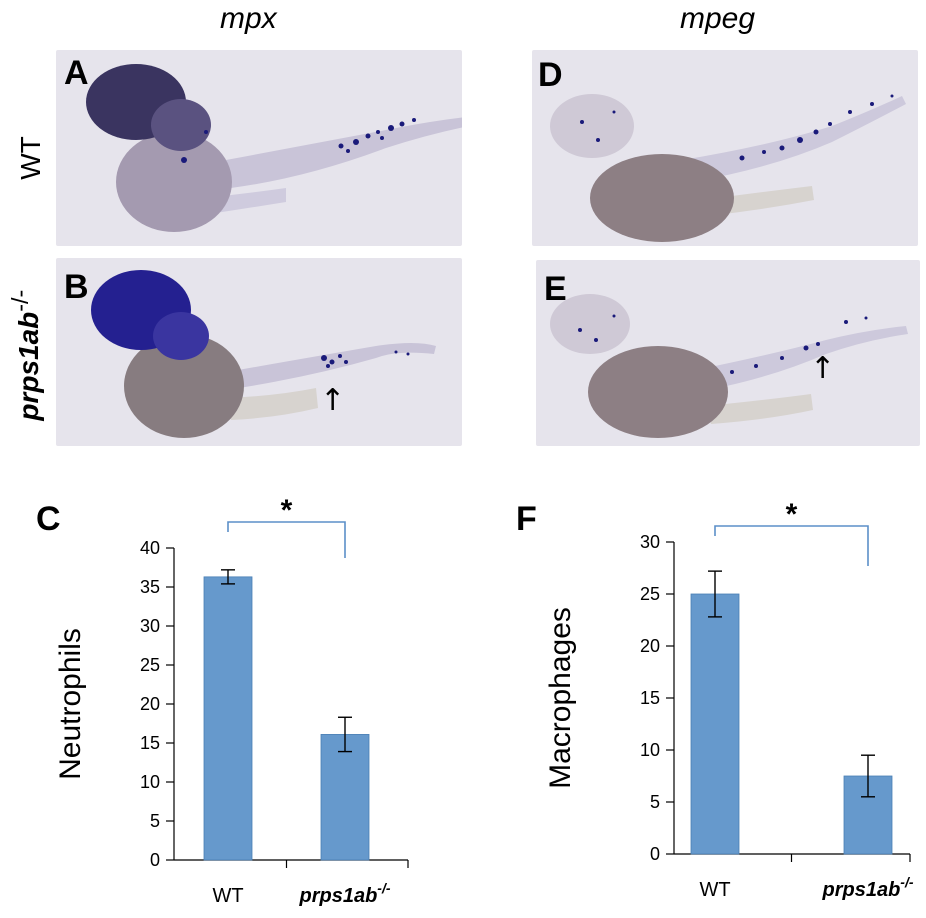 This screenshot has width=926, height=918. Describe the element at coordinates (155, 821) in the screenshot. I see `chart-c-y-tick-label: 5` at that location.